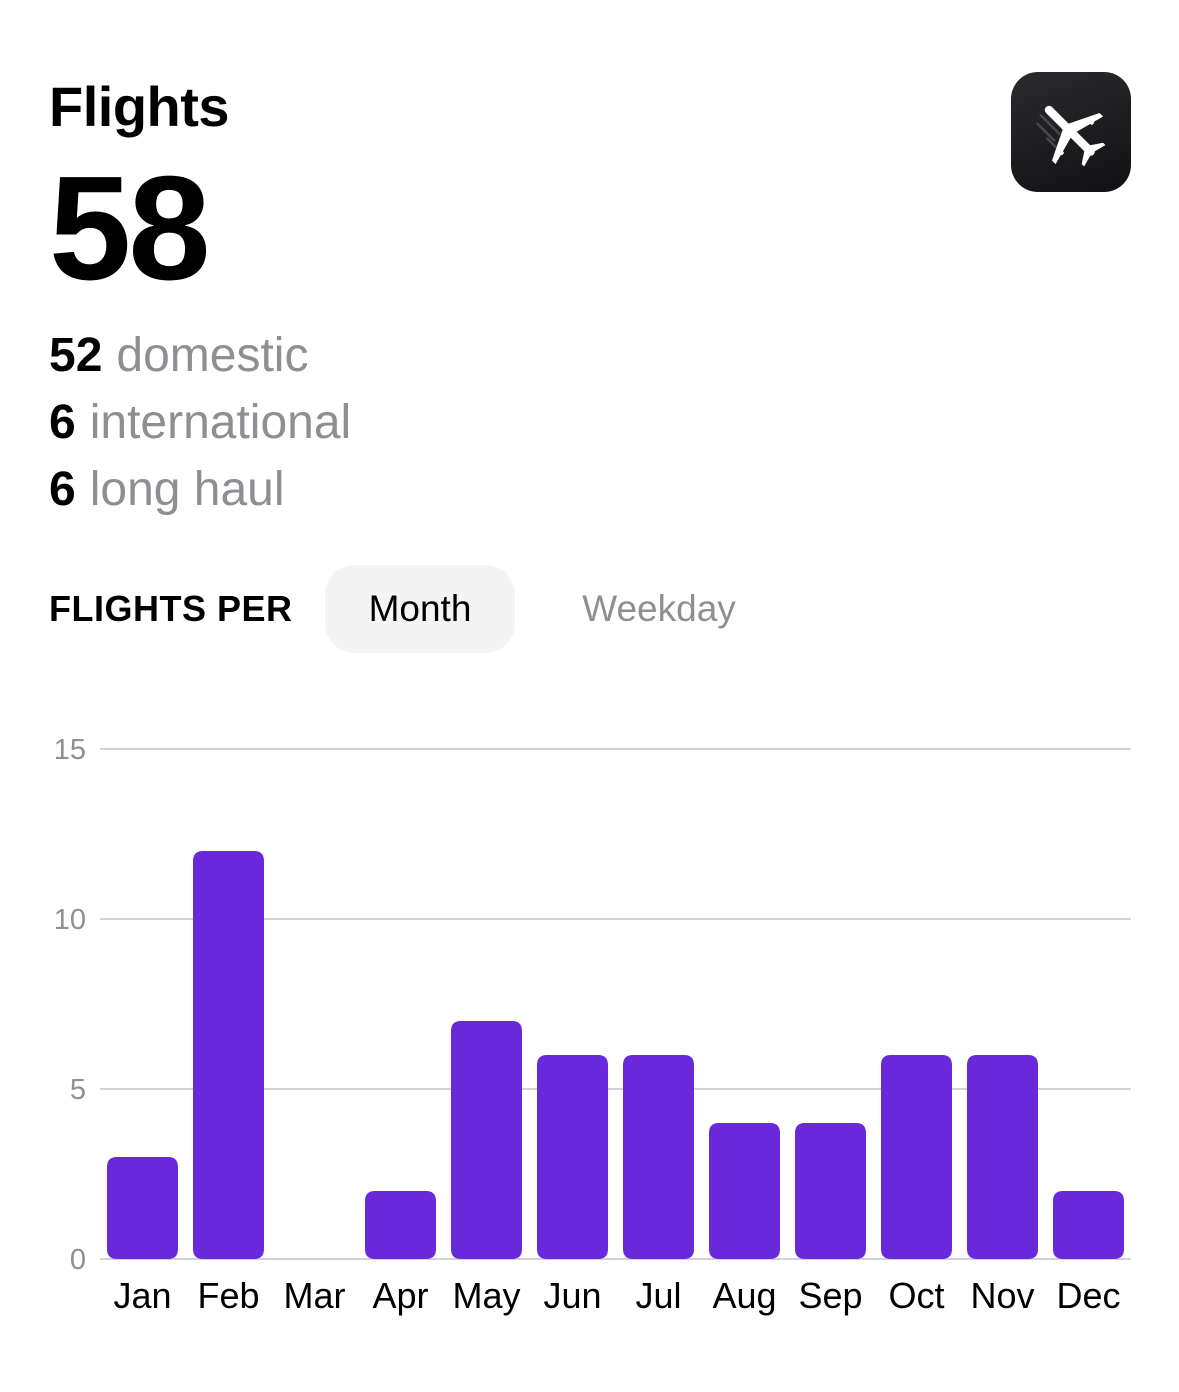 Image resolution: width=1179 pixels, height=1392 pixels. What do you see at coordinates (830, 1295) in the screenshot?
I see `x-tick-label-sep: Sep` at bounding box center [830, 1295].